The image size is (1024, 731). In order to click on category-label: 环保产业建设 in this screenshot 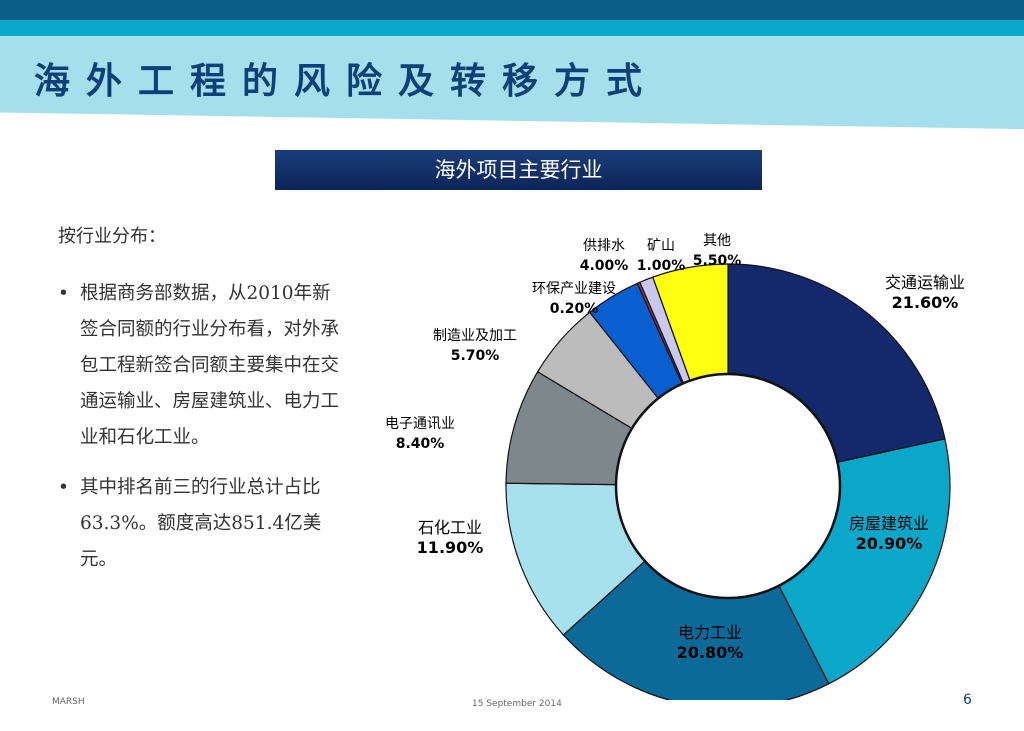, I will do `click(574, 289)`.